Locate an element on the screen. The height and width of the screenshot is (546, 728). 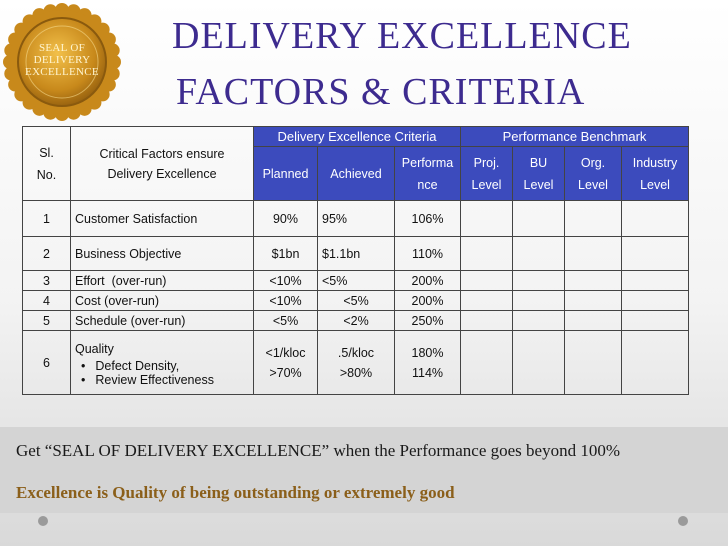
row-achieved: $1.1bn is located at coordinates (356, 253).